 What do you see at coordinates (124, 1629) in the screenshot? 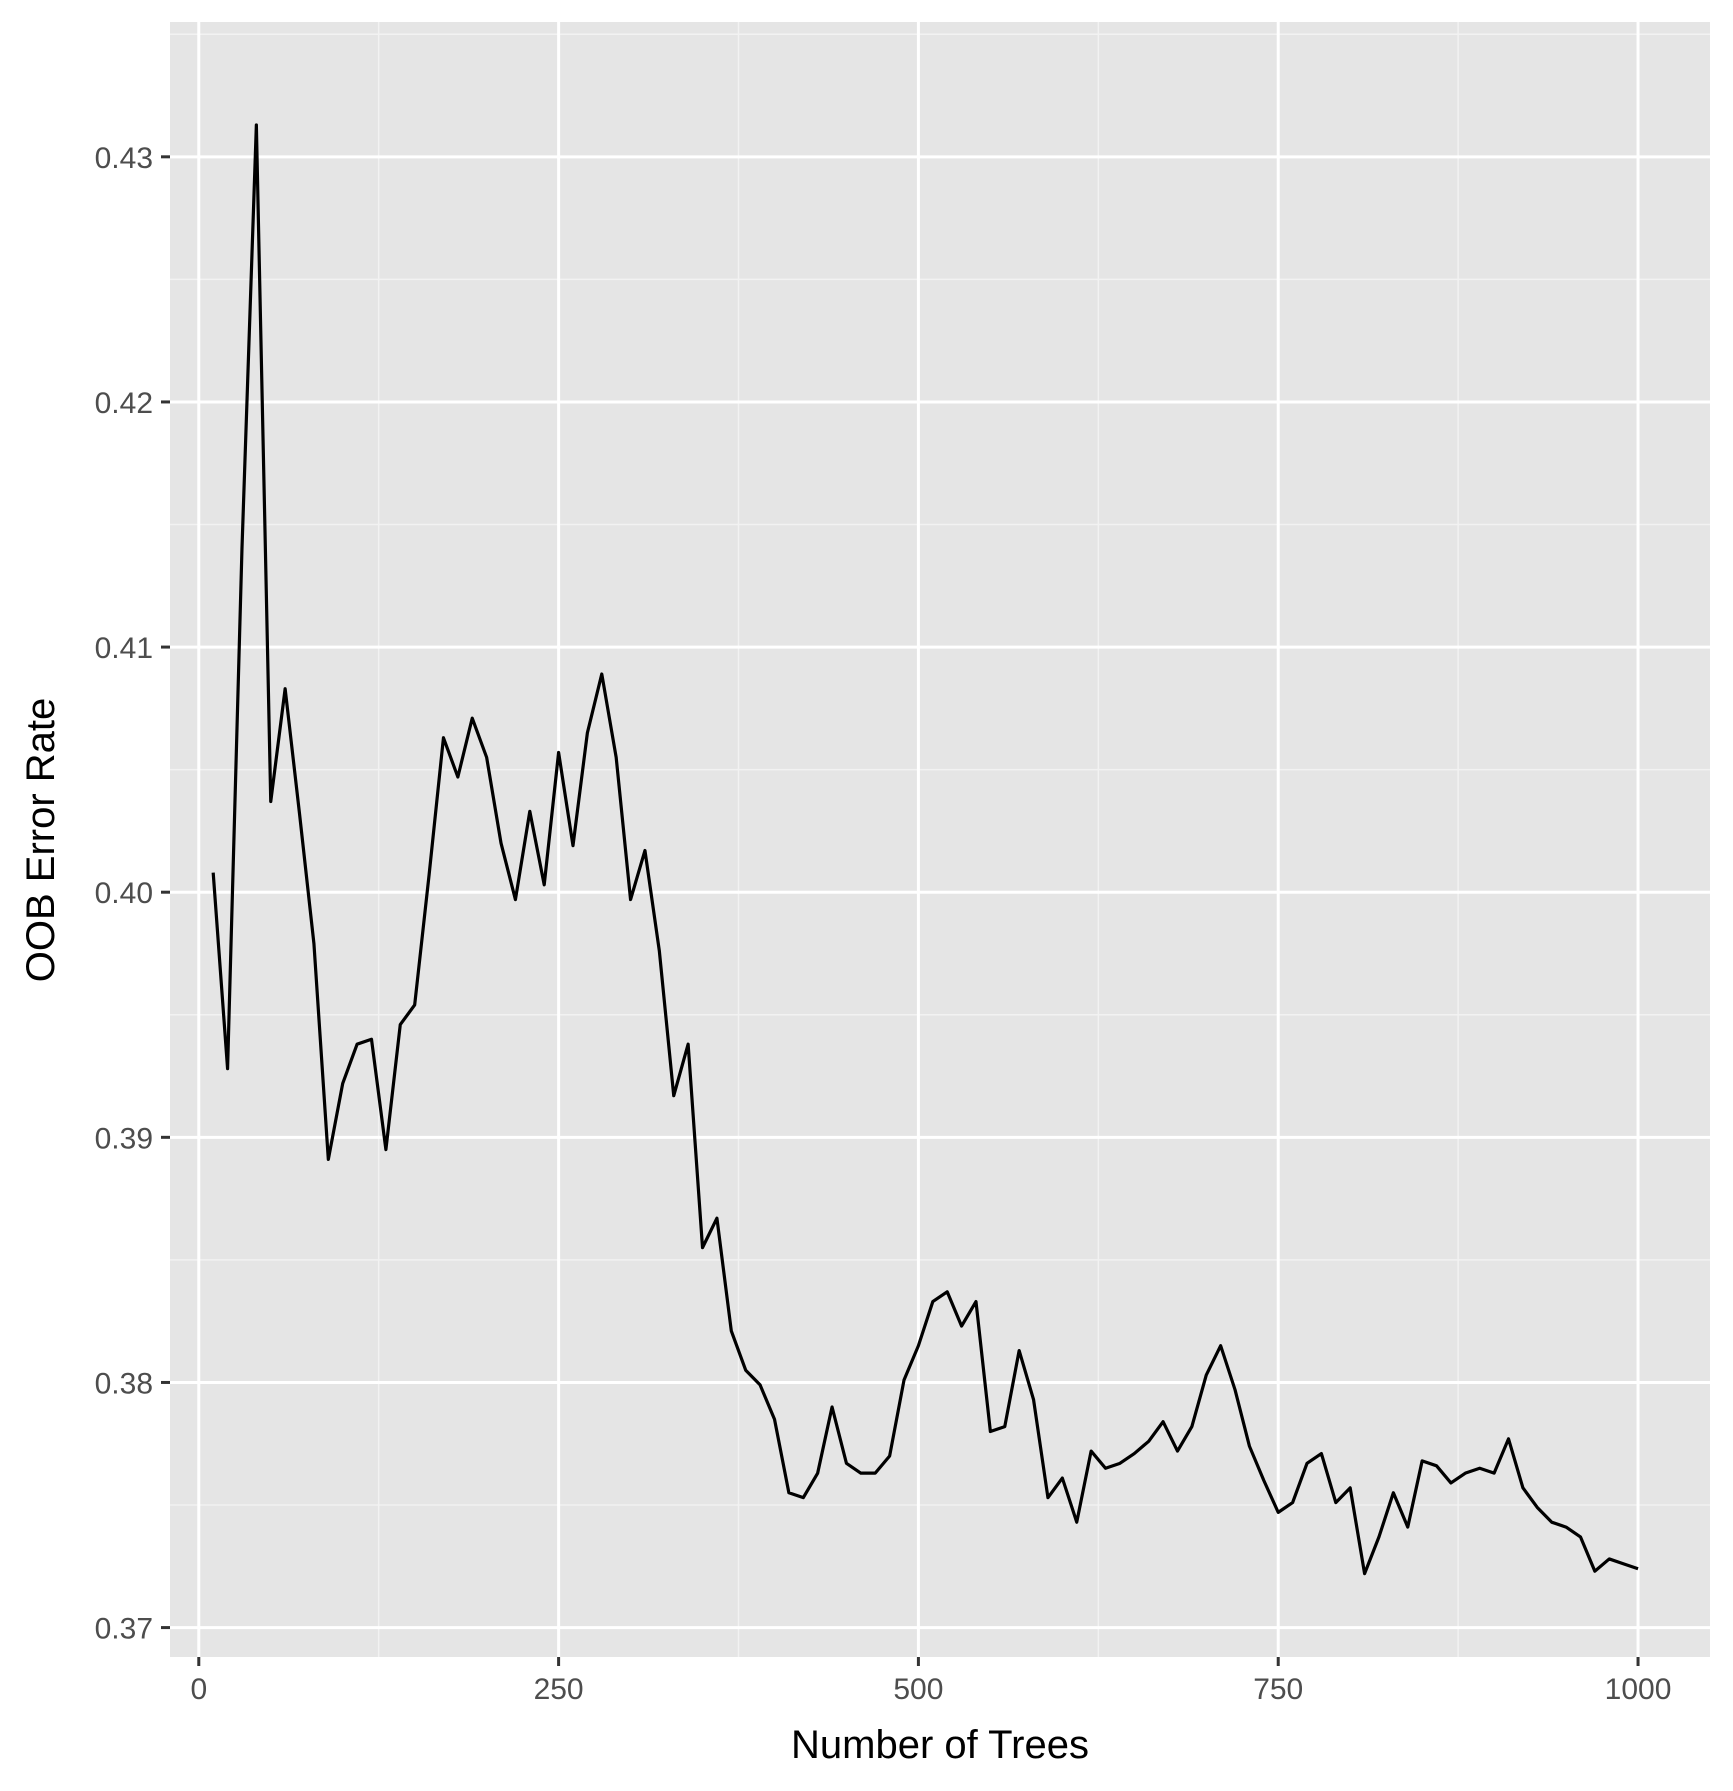
I see `y-tick-label: 0.37` at bounding box center [124, 1629].